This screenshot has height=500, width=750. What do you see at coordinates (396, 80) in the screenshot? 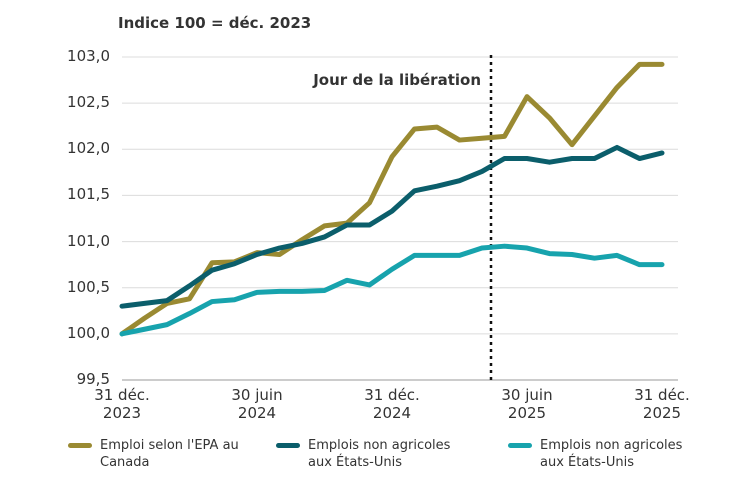
I see `annotation-text: Jour de la libération` at bounding box center [396, 80].